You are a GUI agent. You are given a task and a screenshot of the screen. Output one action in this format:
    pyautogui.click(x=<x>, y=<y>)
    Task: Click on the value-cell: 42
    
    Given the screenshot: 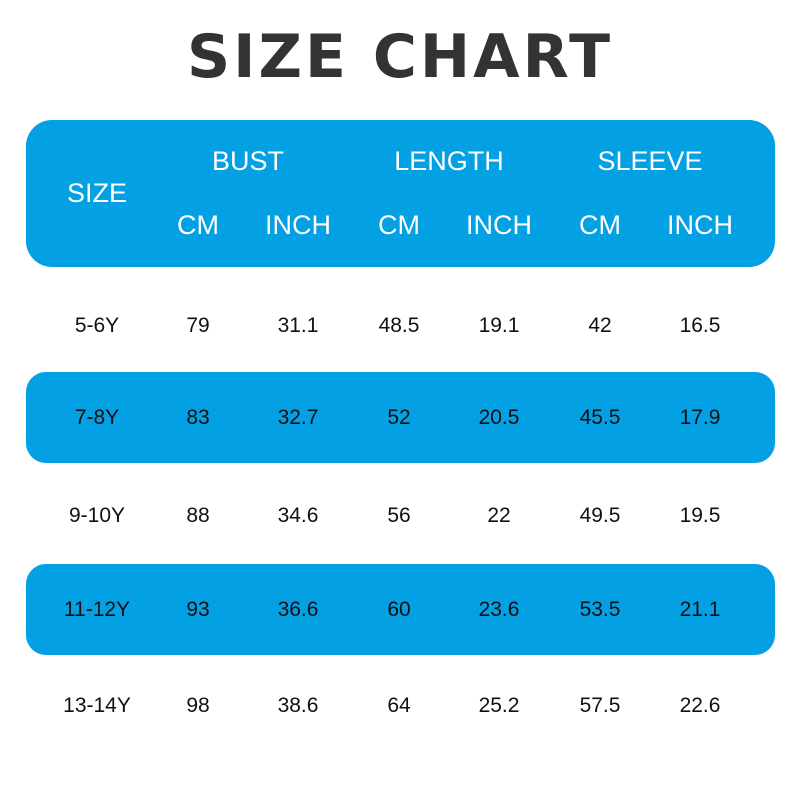 What is the action you would take?
    pyautogui.click(x=600, y=325)
    